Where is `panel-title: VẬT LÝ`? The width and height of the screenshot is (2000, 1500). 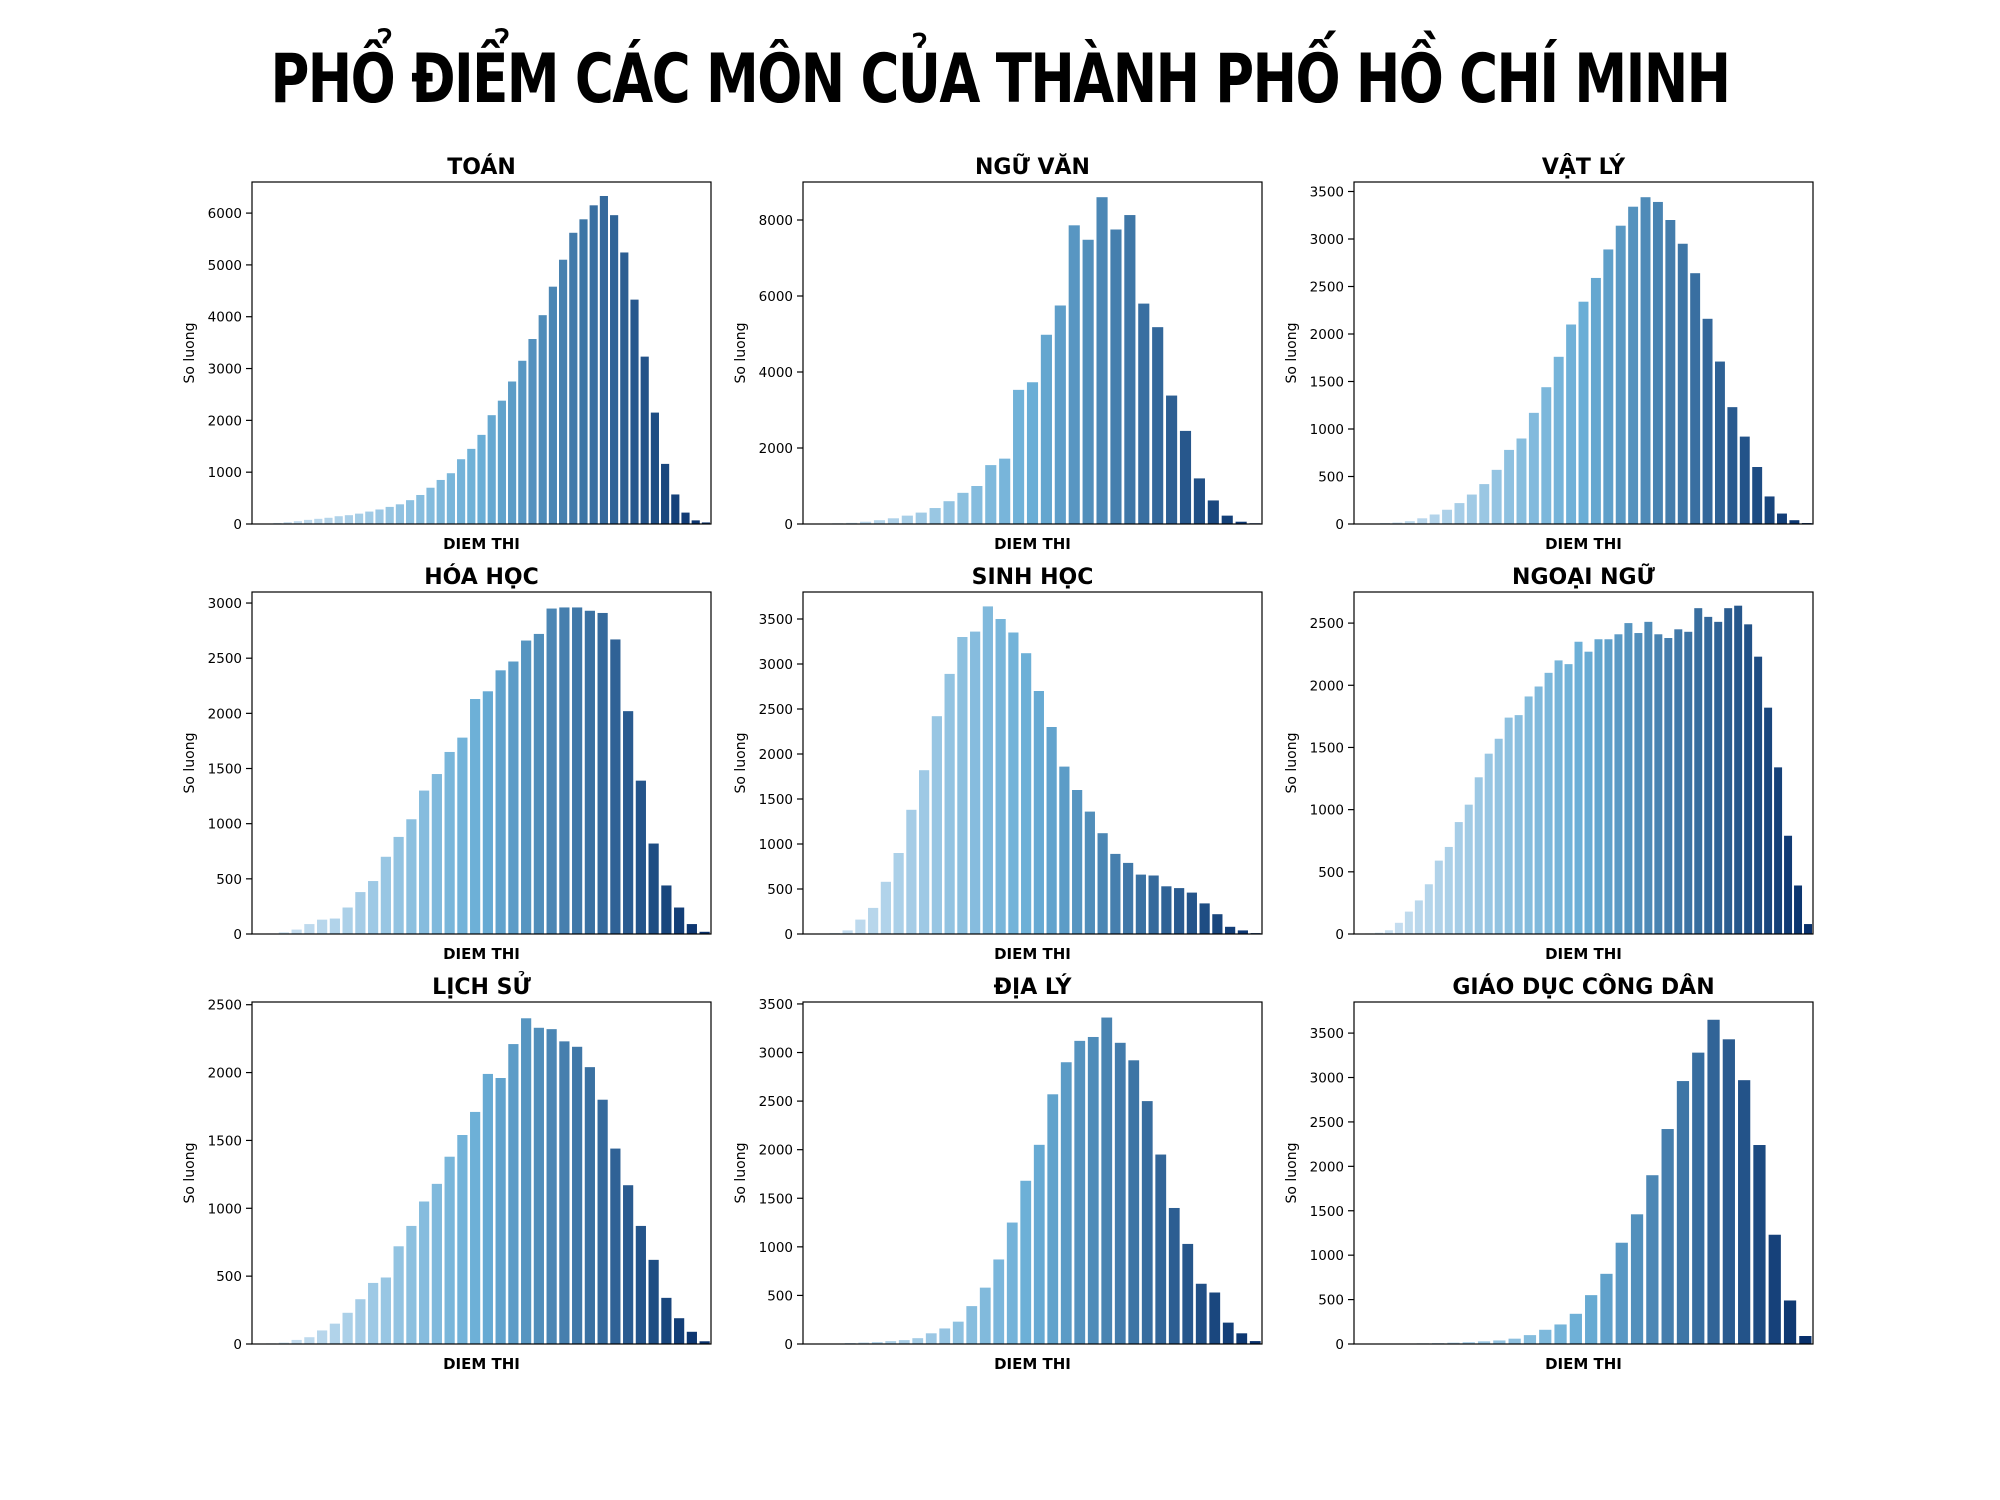
panel-title: VẬT LÝ is located at coordinates (1584, 166).